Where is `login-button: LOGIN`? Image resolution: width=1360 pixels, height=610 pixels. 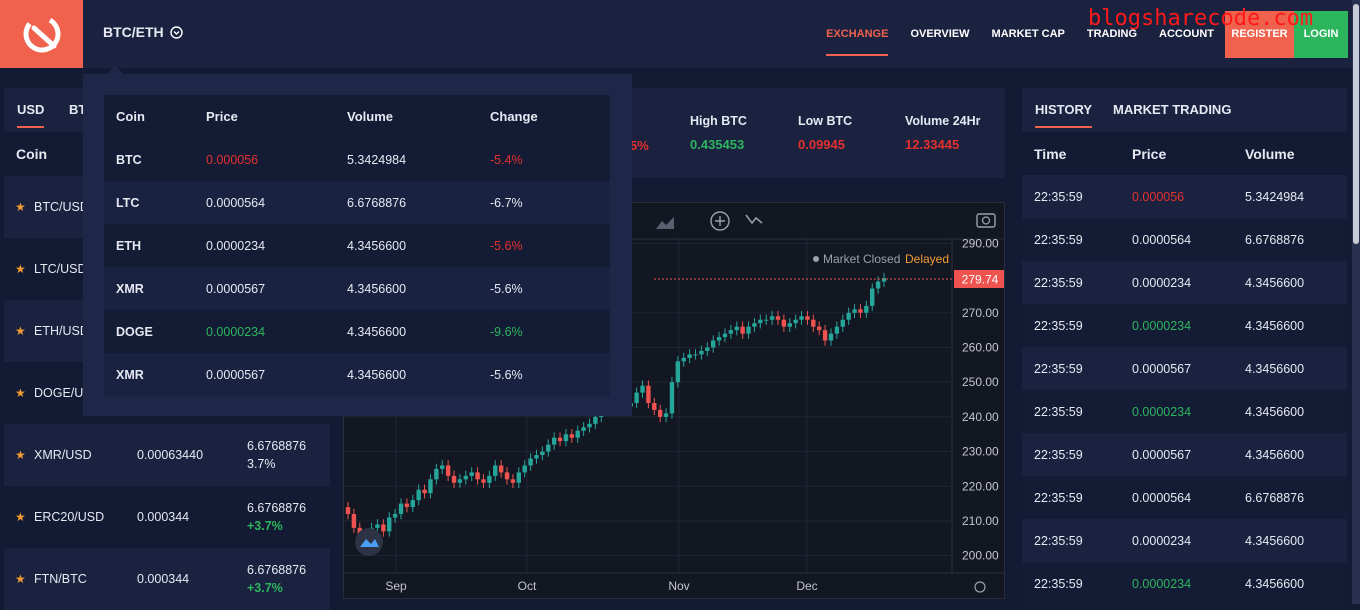
login-button: LOGIN is located at coordinates (1321, 34).